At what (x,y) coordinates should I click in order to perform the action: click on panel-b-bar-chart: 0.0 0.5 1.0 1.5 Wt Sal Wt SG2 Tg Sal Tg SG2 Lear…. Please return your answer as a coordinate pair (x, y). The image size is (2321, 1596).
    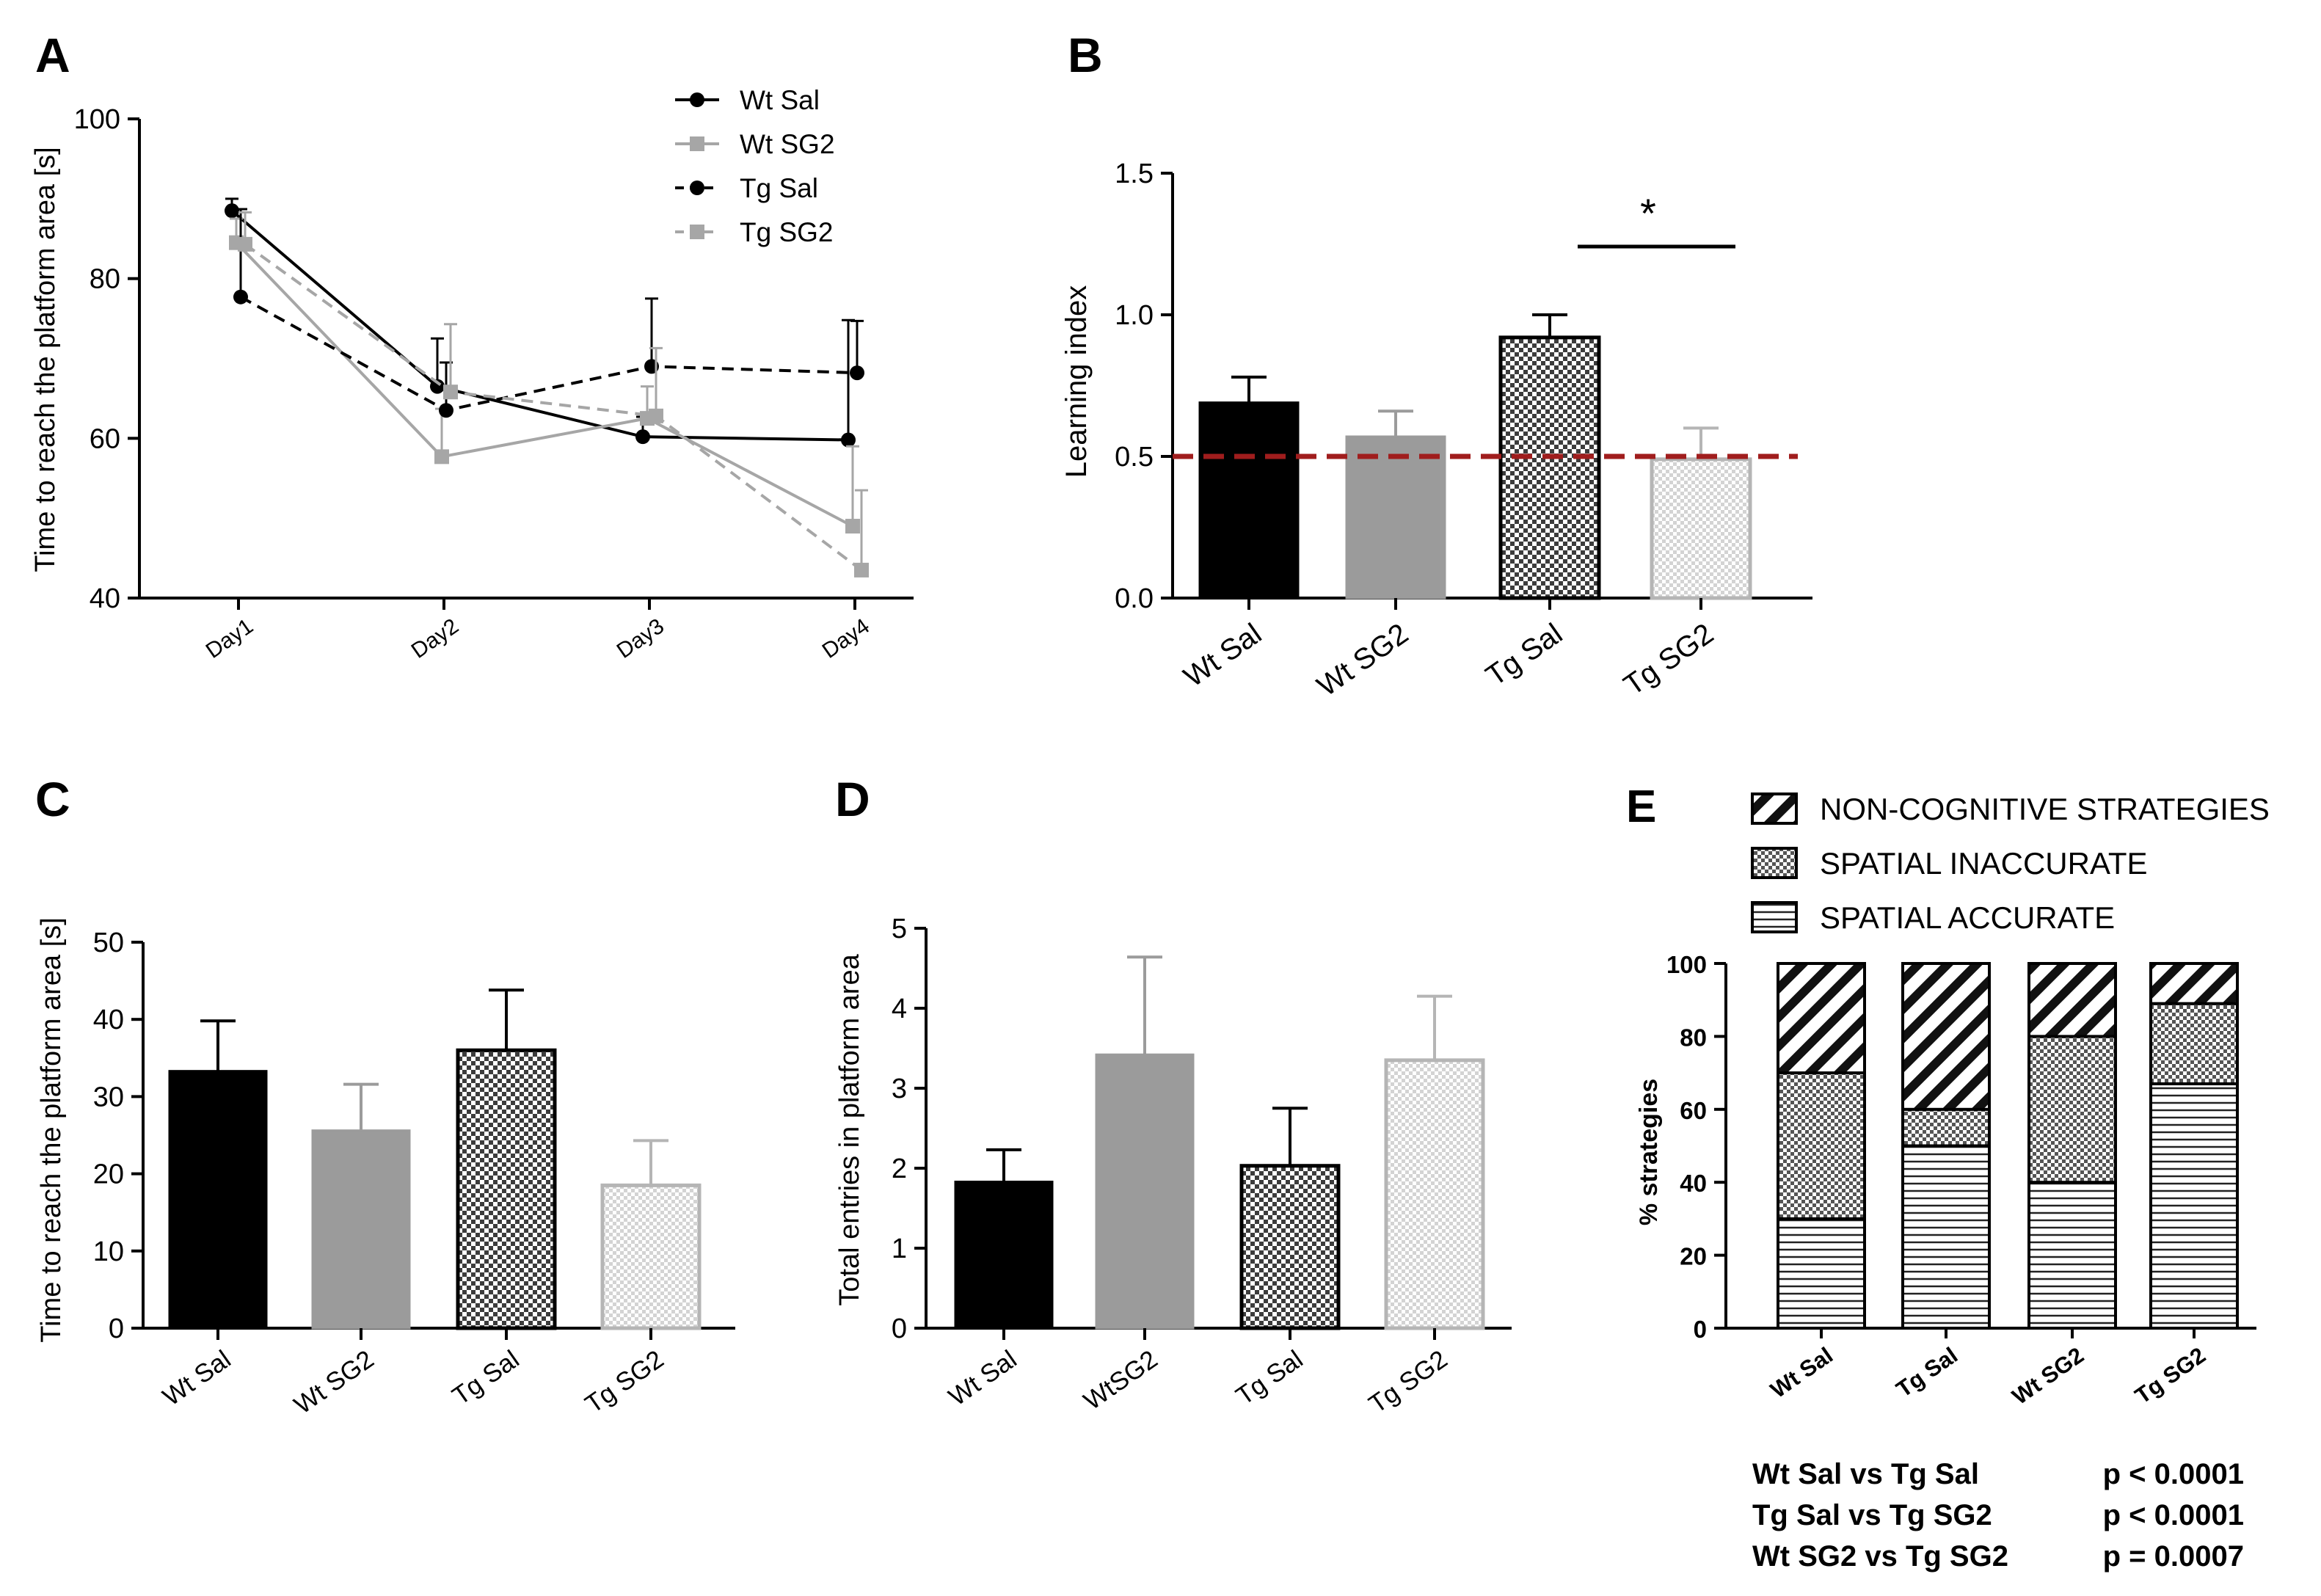
    Looking at the image, I should click on (1436, 430).